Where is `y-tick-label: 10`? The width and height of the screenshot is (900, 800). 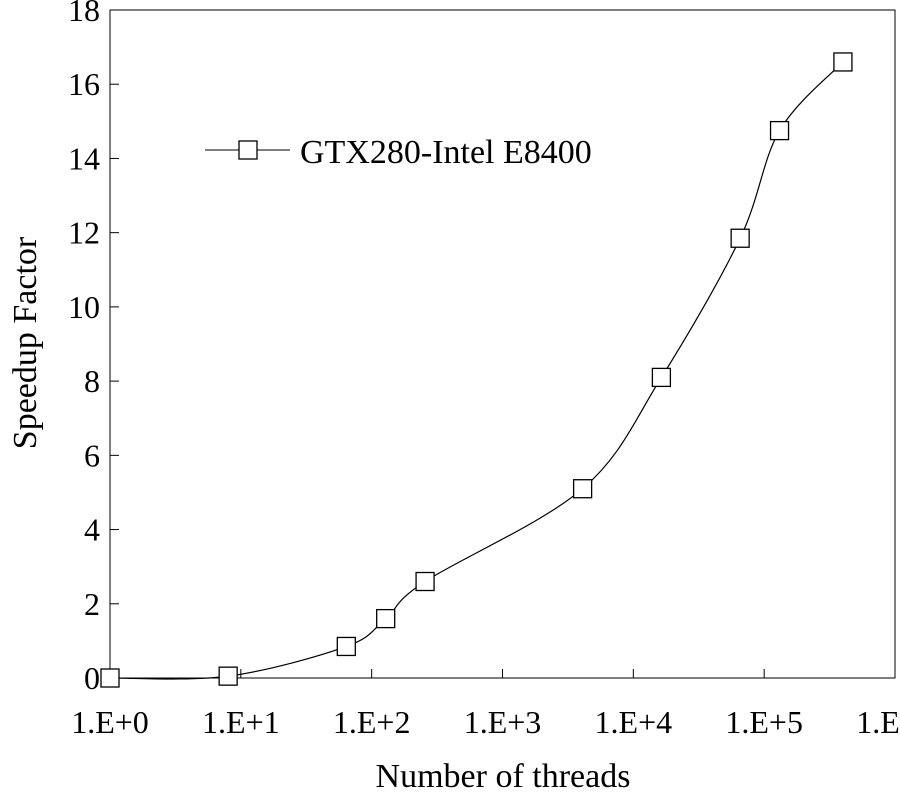
y-tick-label: 10 is located at coordinates (84, 307).